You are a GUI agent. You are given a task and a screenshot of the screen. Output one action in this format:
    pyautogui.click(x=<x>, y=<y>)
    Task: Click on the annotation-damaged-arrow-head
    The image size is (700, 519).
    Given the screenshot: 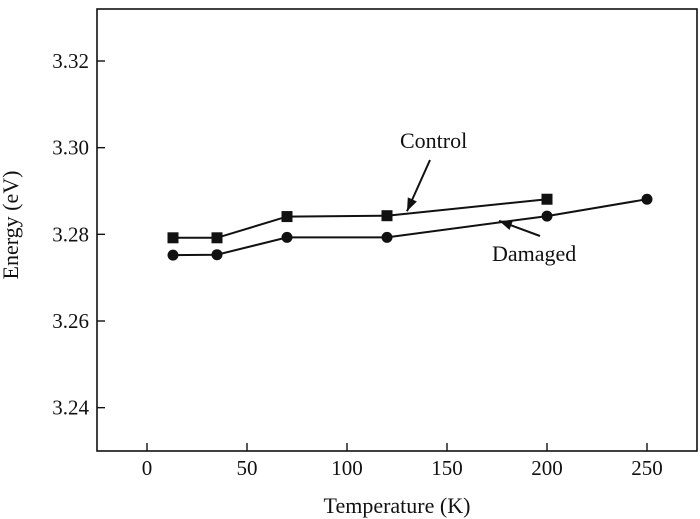 What is the action you would take?
    pyautogui.click(x=506, y=225)
    